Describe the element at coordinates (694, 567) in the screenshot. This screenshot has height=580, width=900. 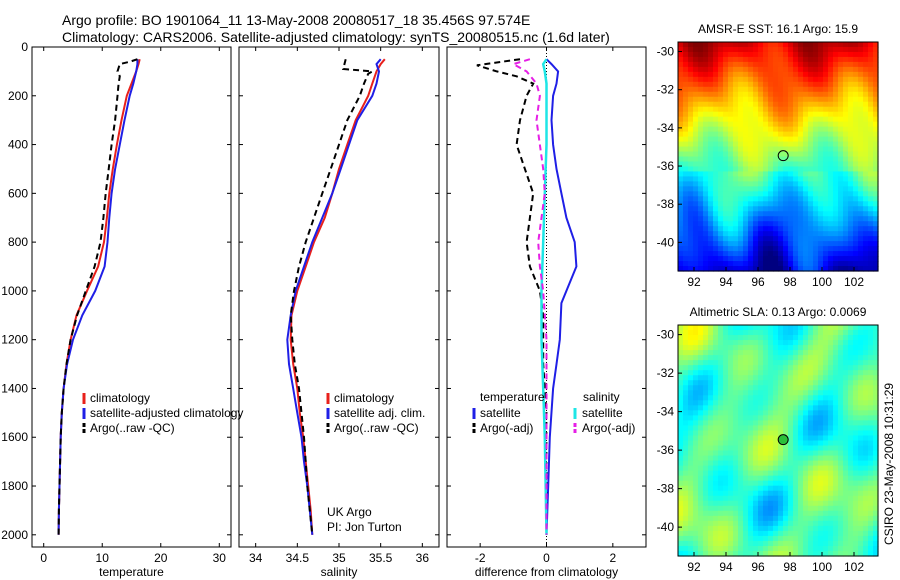
I see `x-tick-label: 92` at that location.